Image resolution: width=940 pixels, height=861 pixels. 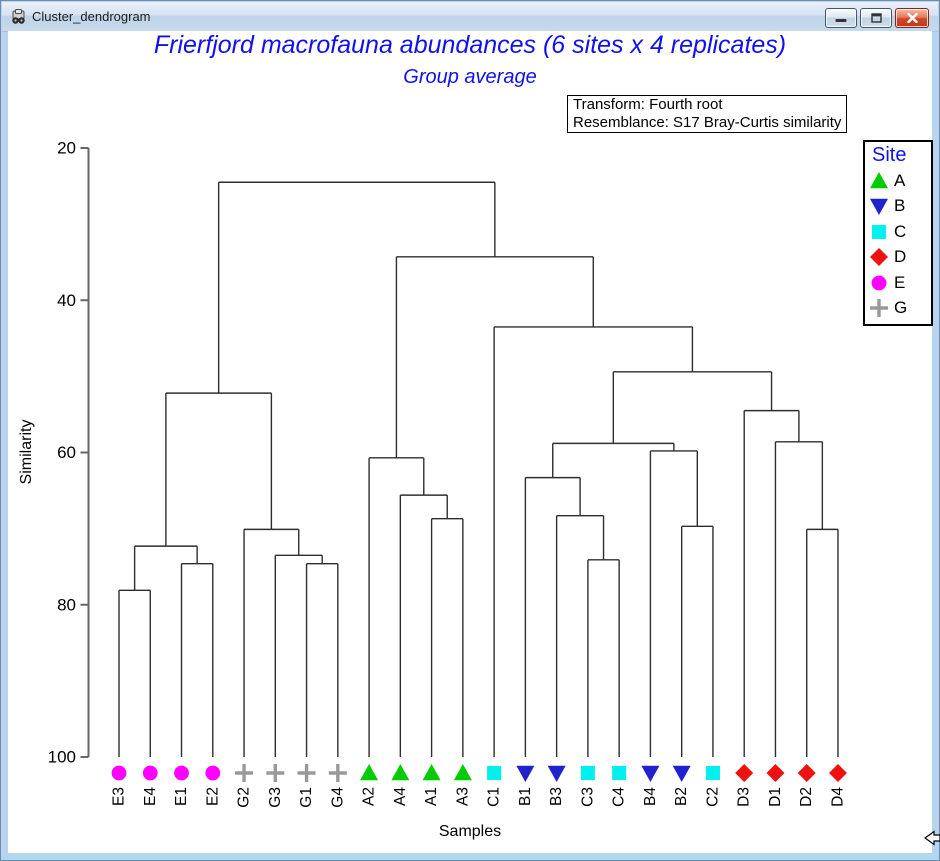 I want to click on transform-line: Transform: Fourth root, so click(x=648, y=104).